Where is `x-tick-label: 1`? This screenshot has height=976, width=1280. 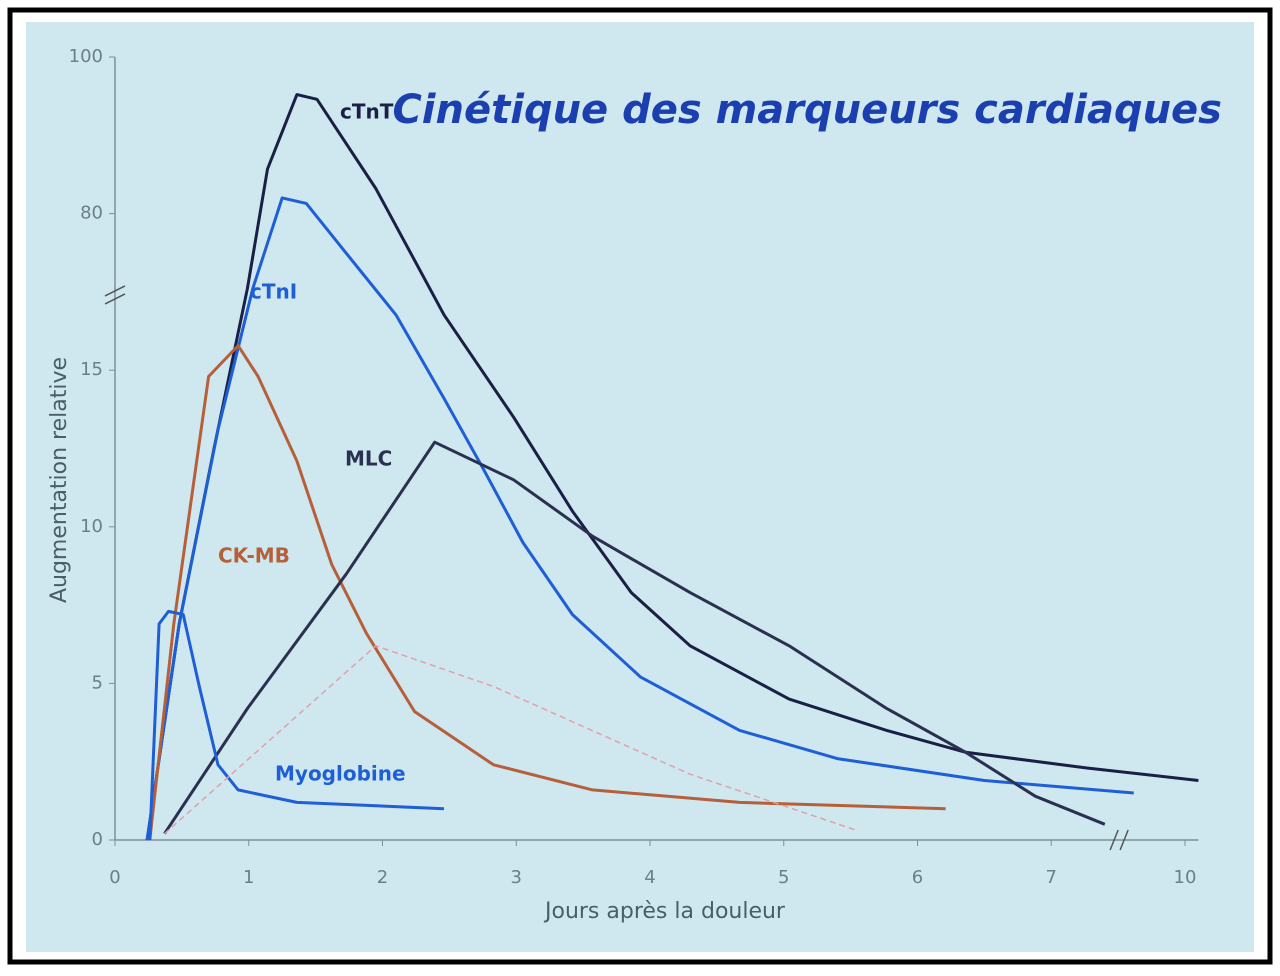 x-tick-label: 1 is located at coordinates (248, 877).